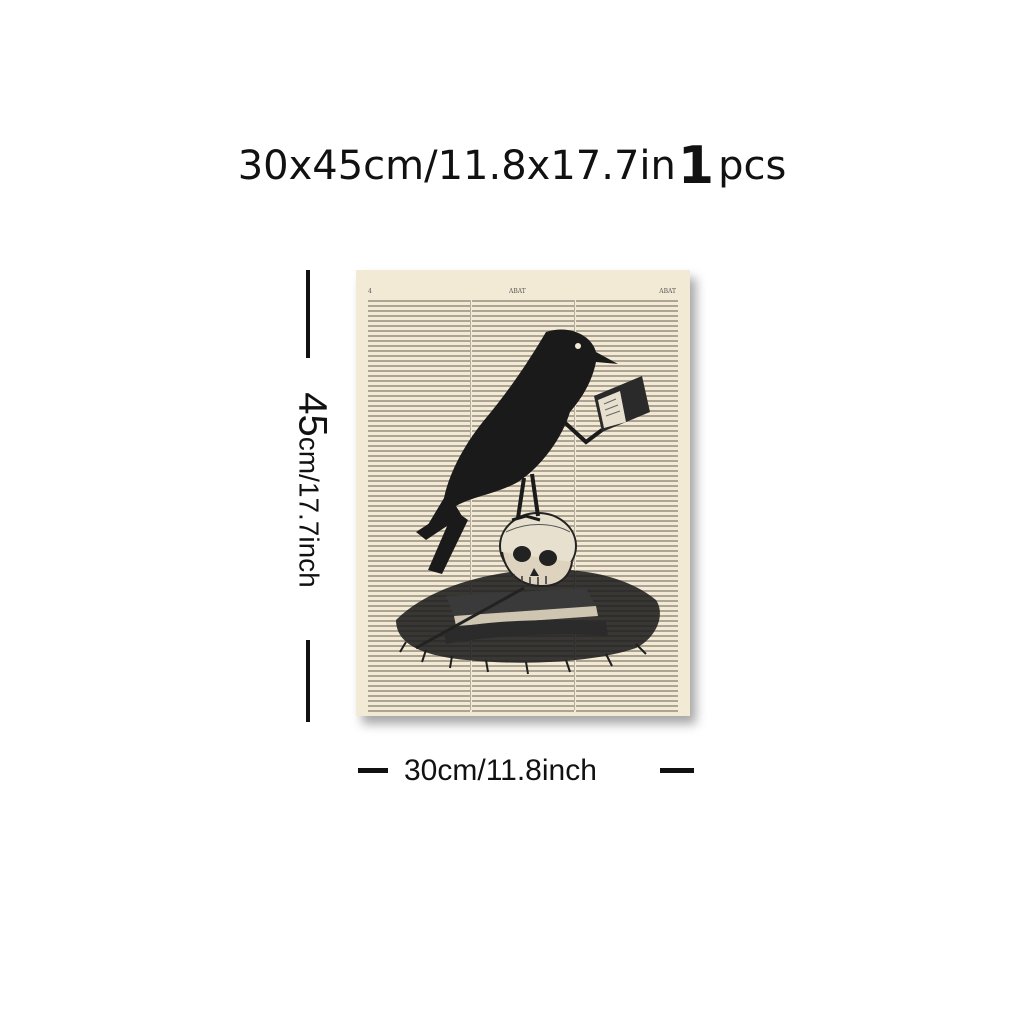  Describe the element at coordinates (456, 166) in the screenshot. I see `size-text: 30x45cm/11.8x17.7in` at that location.